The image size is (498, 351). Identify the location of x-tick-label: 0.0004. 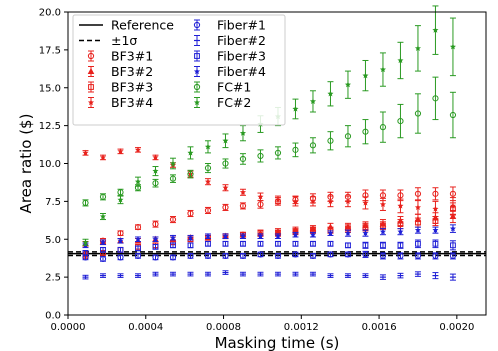
(145, 327).